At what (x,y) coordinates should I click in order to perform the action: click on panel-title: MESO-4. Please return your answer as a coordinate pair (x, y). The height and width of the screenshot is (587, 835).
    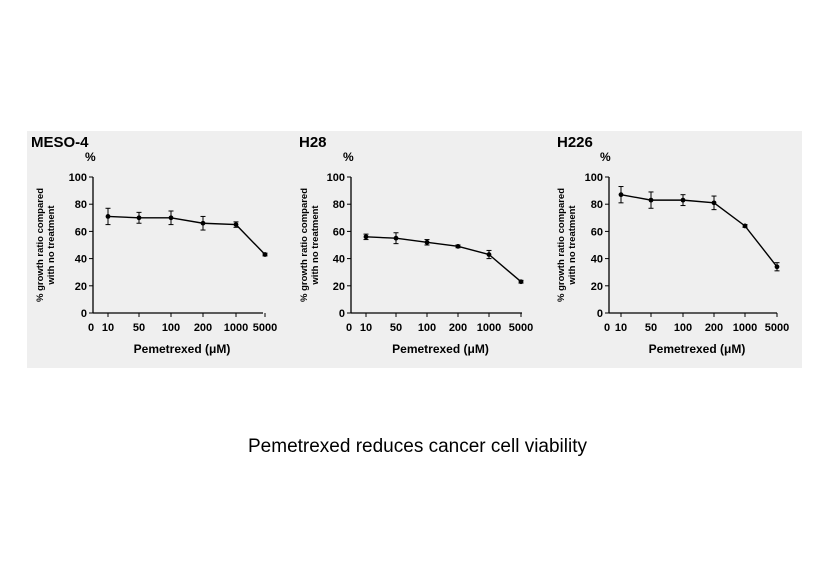
    Looking at the image, I should click on (60, 142).